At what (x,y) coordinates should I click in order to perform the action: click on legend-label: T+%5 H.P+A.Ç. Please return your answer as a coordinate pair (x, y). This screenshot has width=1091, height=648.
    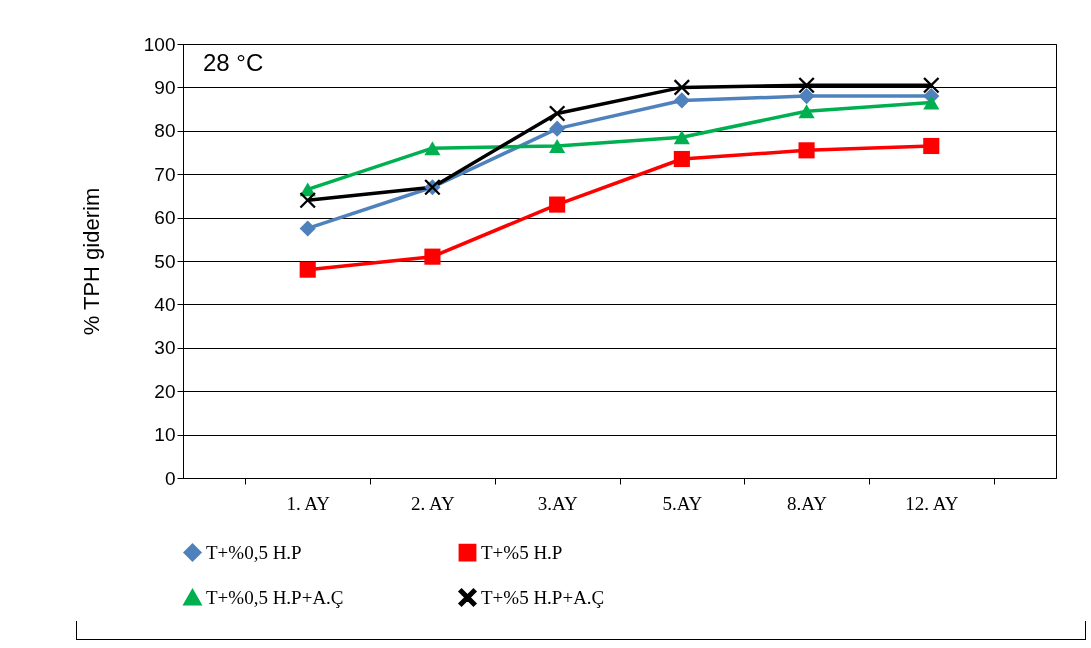
    Looking at the image, I should click on (543, 597).